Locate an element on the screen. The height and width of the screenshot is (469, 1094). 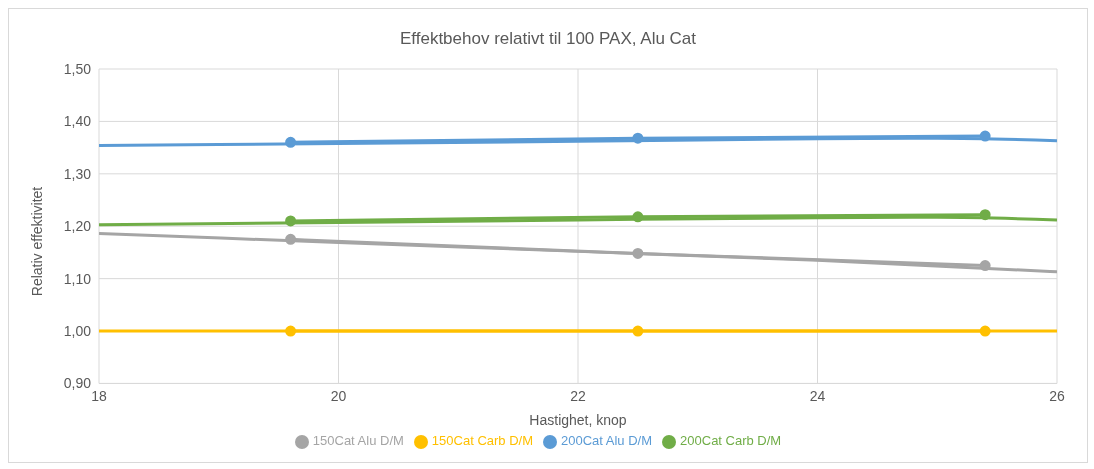
y-tick-label: 1,10 is located at coordinates (77, 278).